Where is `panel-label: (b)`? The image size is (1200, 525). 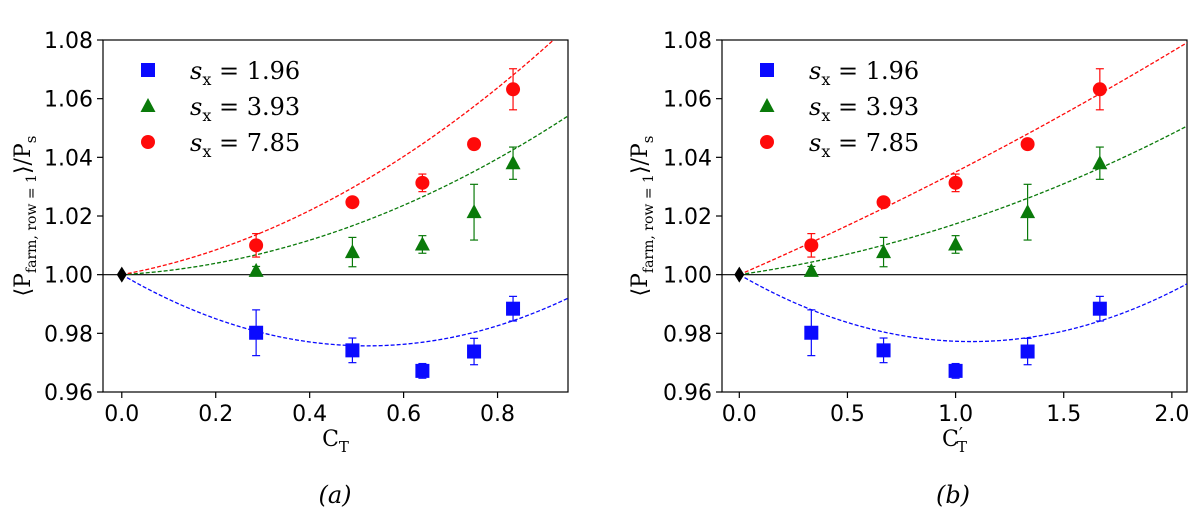 panel-label: (b) is located at coordinates (953, 495).